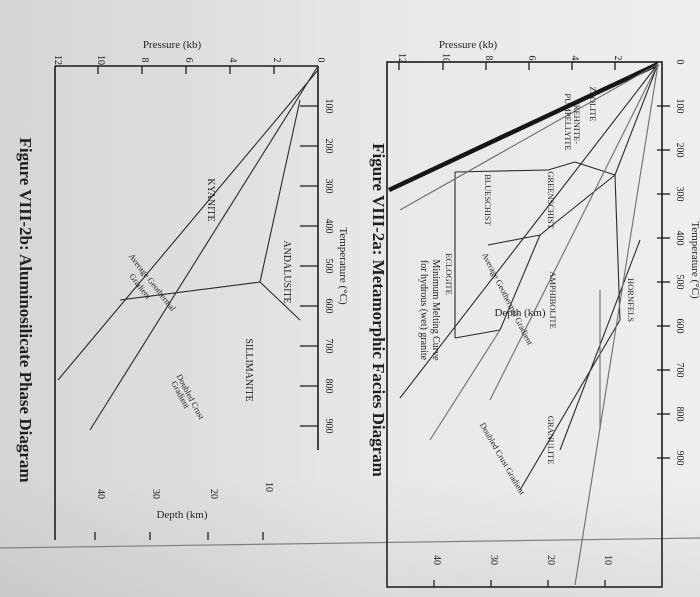 The width and height of the screenshot is (700, 597). I want to click on facies-label-greenschist: GREENSCHIST, so click(551, 200).